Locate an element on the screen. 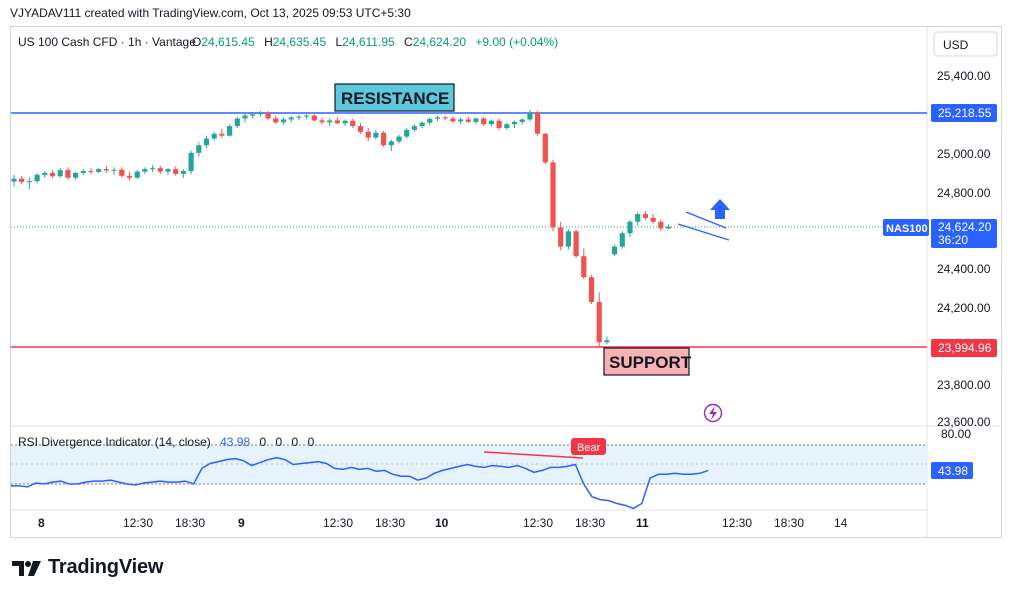  time-label: 8 is located at coordinates (41, 523).